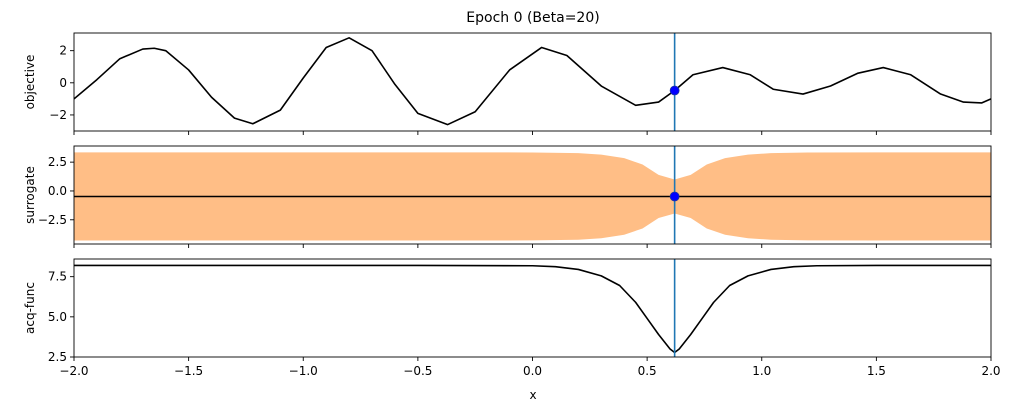 The width and height of the screenshot is (1011, 411). Describe the element at coordinates (57, 277) in the screenshot. I see `acq-func-y-tick-label: 7.5` at that location.